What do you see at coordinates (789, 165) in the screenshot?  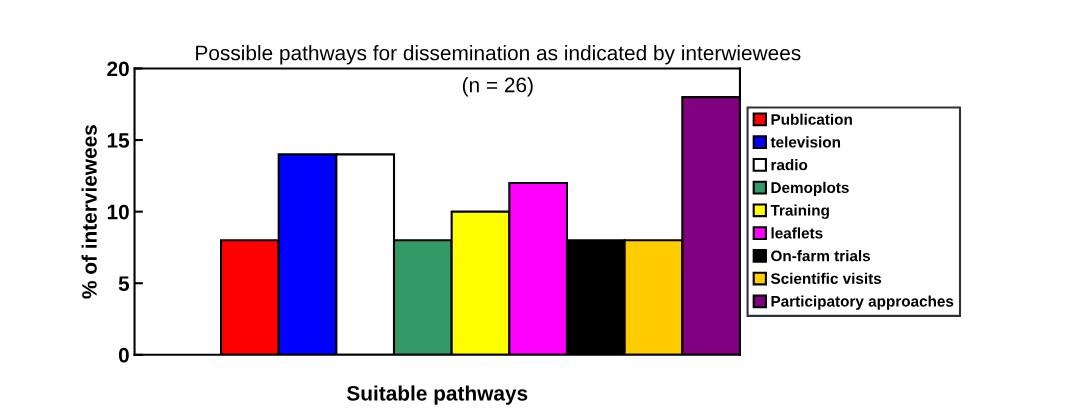 I see `legend-label: radio` at bounding box center [789, 165].